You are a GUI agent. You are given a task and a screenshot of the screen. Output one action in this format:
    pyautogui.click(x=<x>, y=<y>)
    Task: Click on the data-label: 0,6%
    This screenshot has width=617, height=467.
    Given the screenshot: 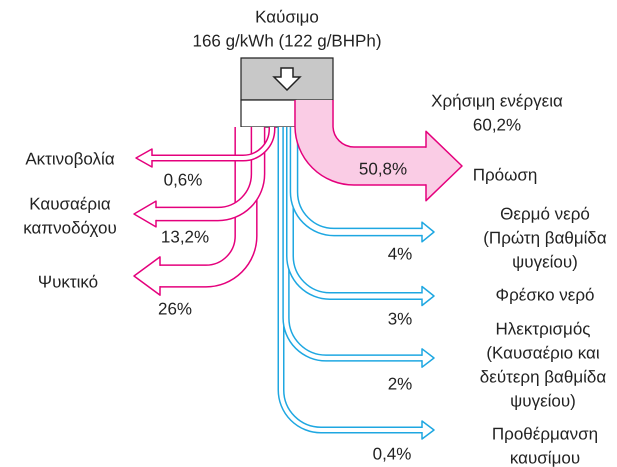 What is the action you would take?
    pyautogui.click(x=183, y=180)
    